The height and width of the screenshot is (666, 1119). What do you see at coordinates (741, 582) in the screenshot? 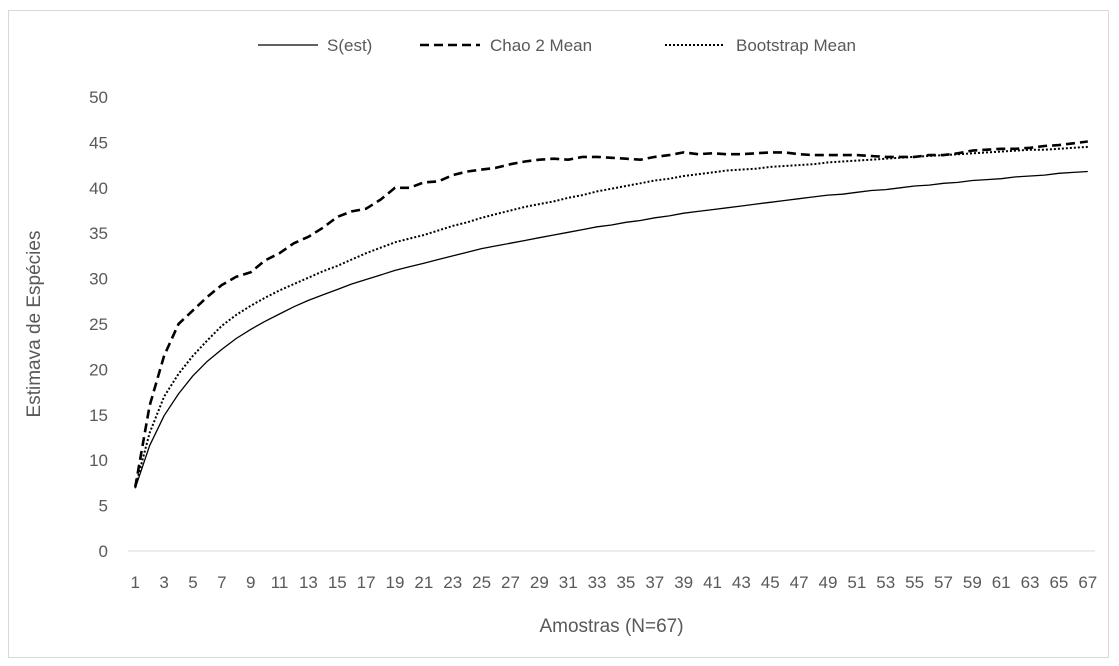
I see `x-tick-label: 43` at bounding box center [741, 582].